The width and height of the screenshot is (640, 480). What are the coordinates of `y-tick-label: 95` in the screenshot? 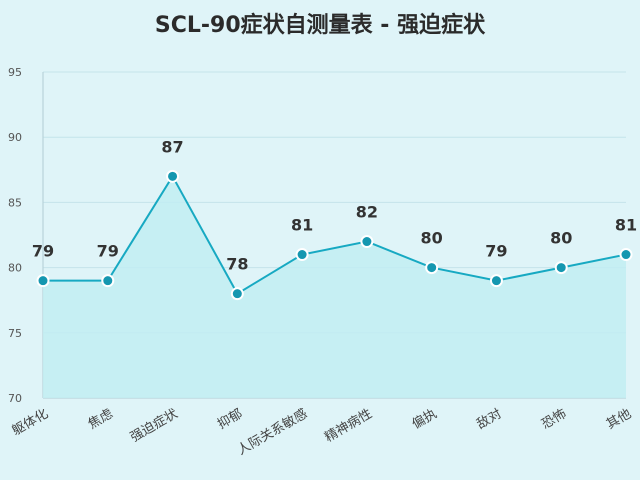 It's located at (15, 72).